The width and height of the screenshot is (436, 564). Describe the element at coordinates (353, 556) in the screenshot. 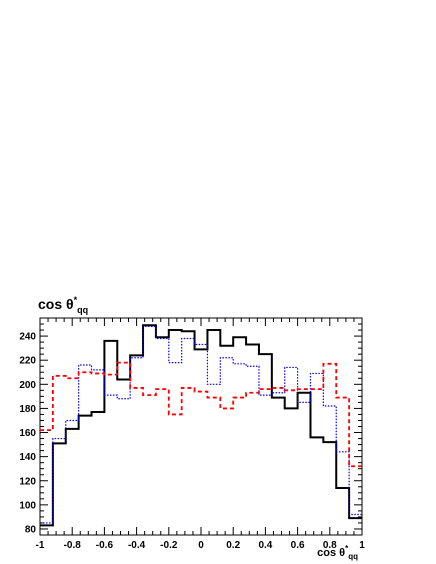

I see `x-axis-label-sub: qq` at that location.